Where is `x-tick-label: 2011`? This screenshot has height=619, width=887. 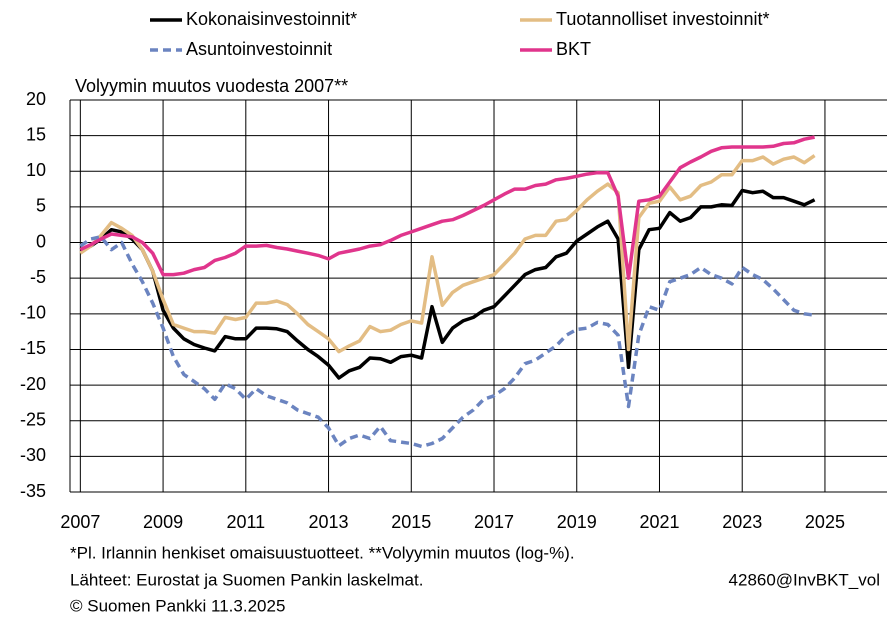
x-tick-label: 2011 is located at coordinates (245, 522).